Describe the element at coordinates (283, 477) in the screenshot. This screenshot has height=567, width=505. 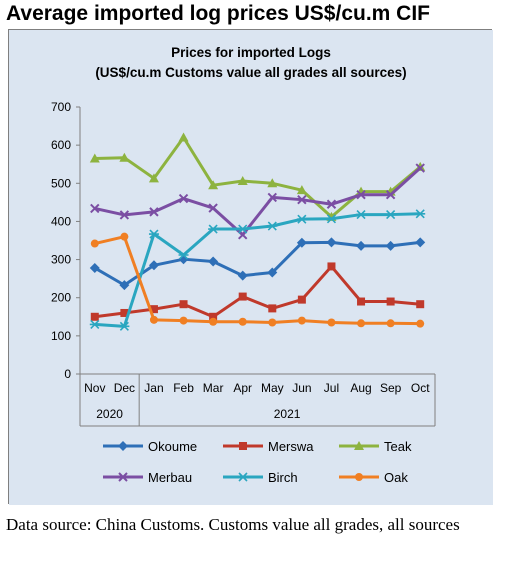
I see `legend-label: Birch` at that location.